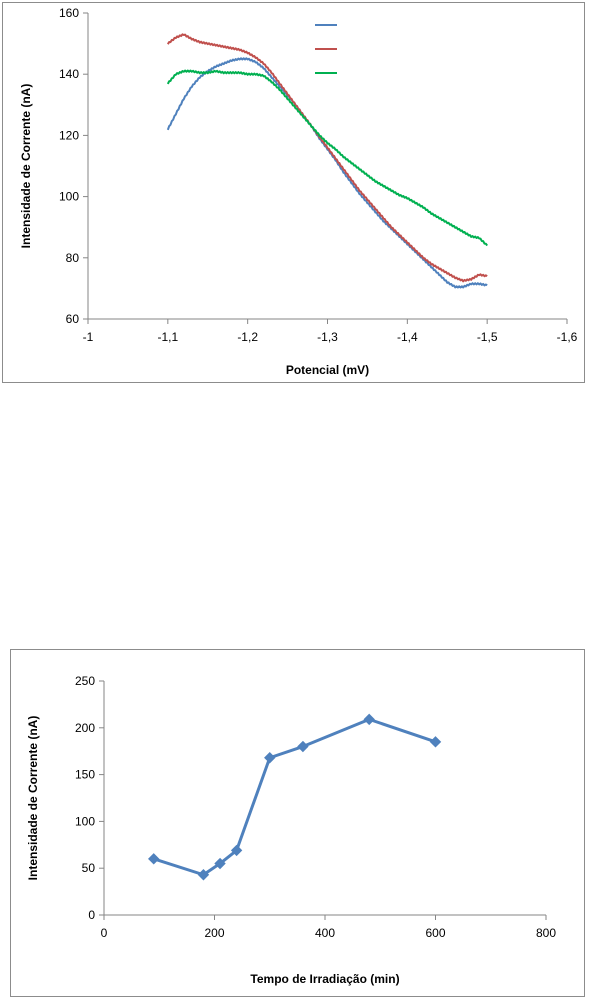 This screenshot has height=999, width=589. Describe the element at coordinates (327, 337) in the screenshot. I see `x-tick-label: -1,3` at that location.